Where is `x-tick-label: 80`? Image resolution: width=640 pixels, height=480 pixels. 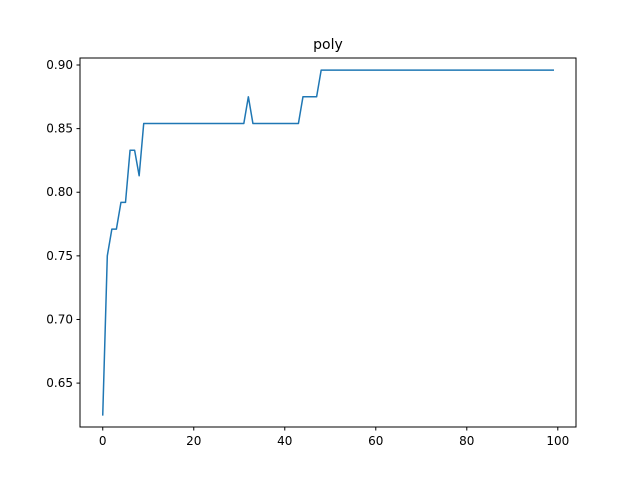
x-tick-label: 80 is located at coordinates (466, 441).